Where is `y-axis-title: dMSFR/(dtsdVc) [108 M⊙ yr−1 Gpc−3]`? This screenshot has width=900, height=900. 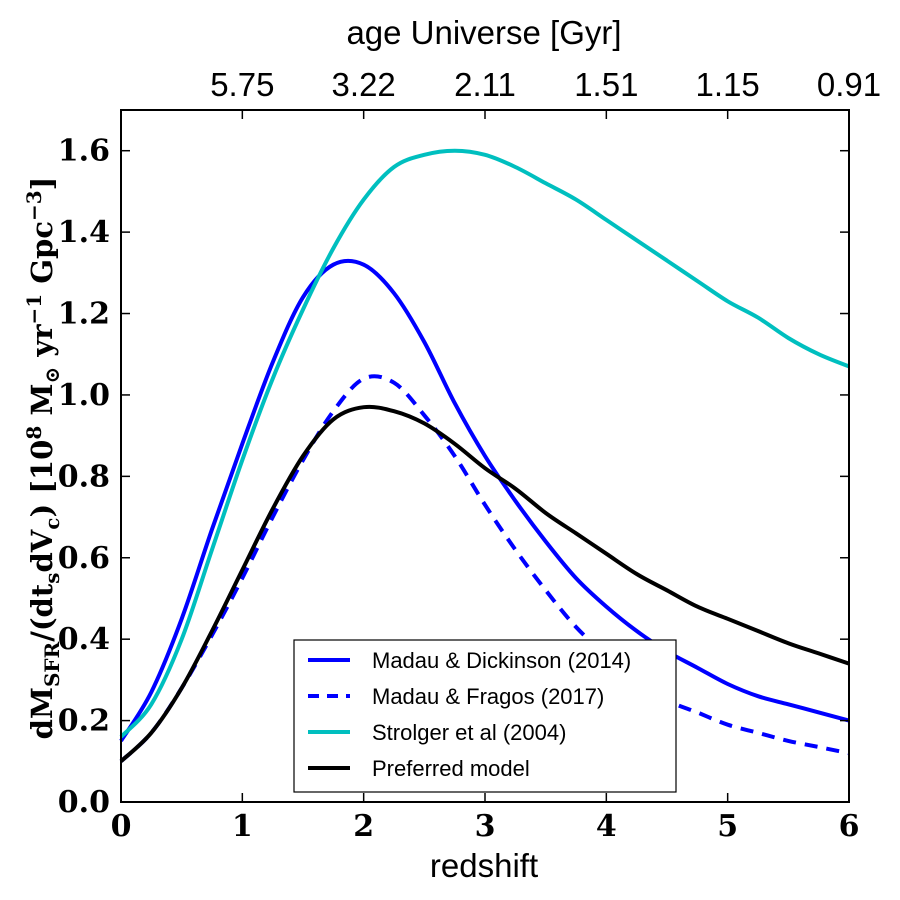 y-axis-title: dMSFR/(dtsdVc) [108 M⊙ yr−1 Gpc−3] is located at coordinates (43, 458).